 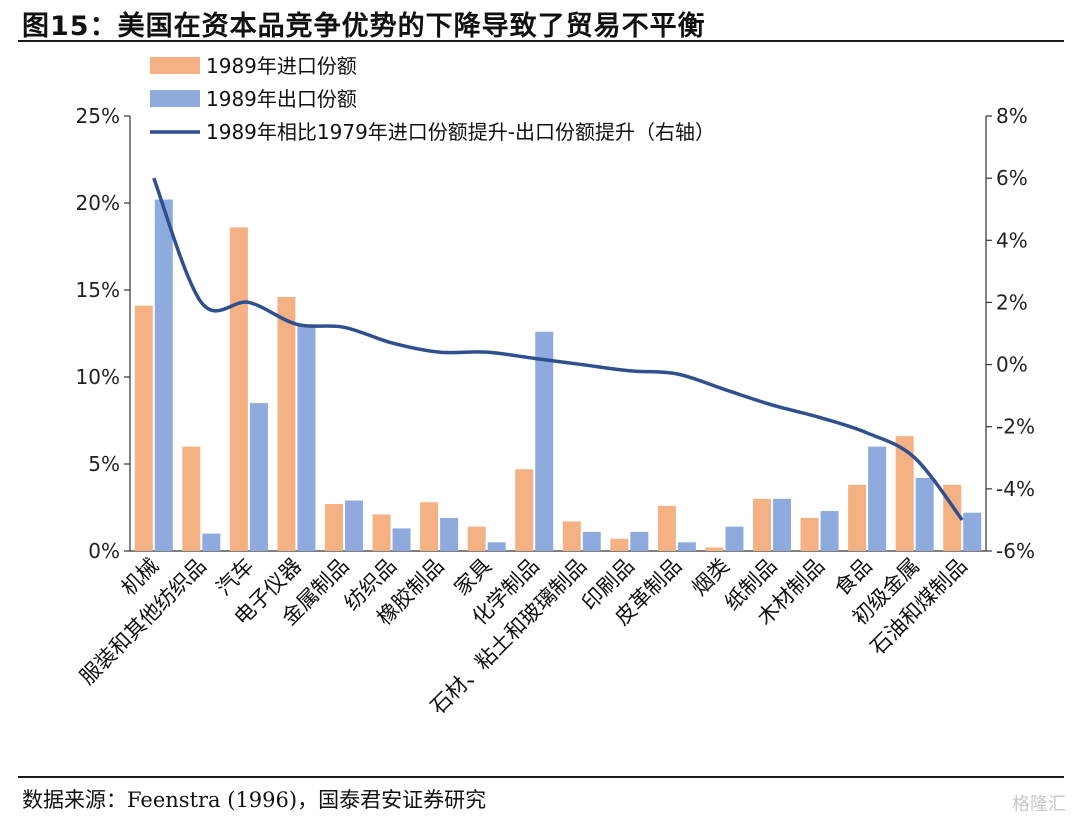 What do you see at coordinates (1015, 427) in the screenshot?
I see `right-tick-label: -2%` at bounding box center [1015, 427].